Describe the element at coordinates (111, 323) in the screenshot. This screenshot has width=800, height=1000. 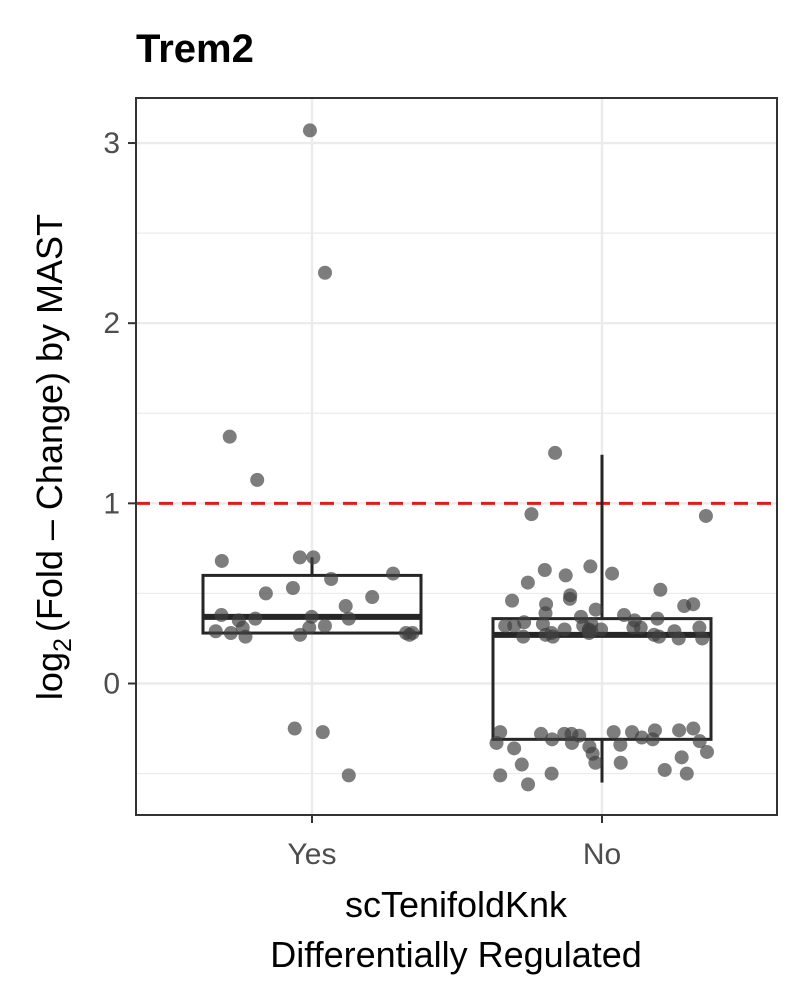
I see `y-tick-label: 2` at that location.